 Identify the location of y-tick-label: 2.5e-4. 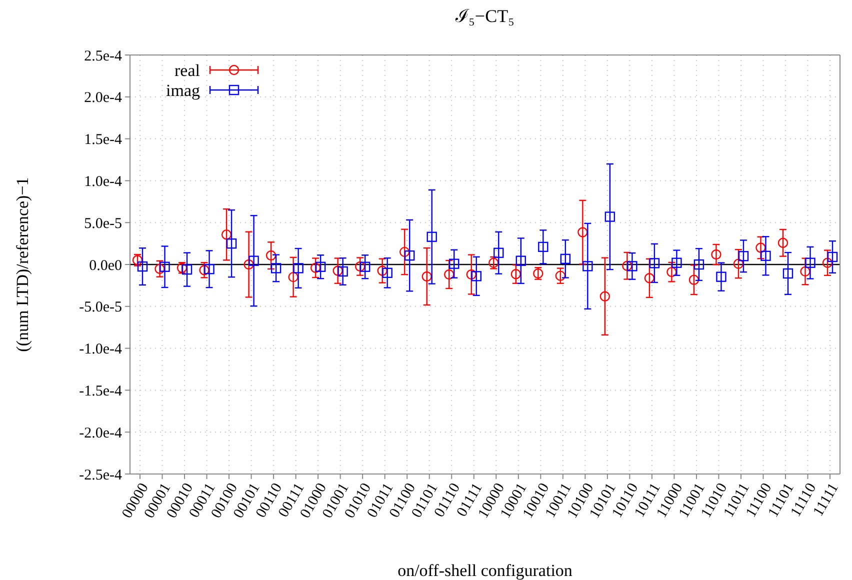
(103, 56).